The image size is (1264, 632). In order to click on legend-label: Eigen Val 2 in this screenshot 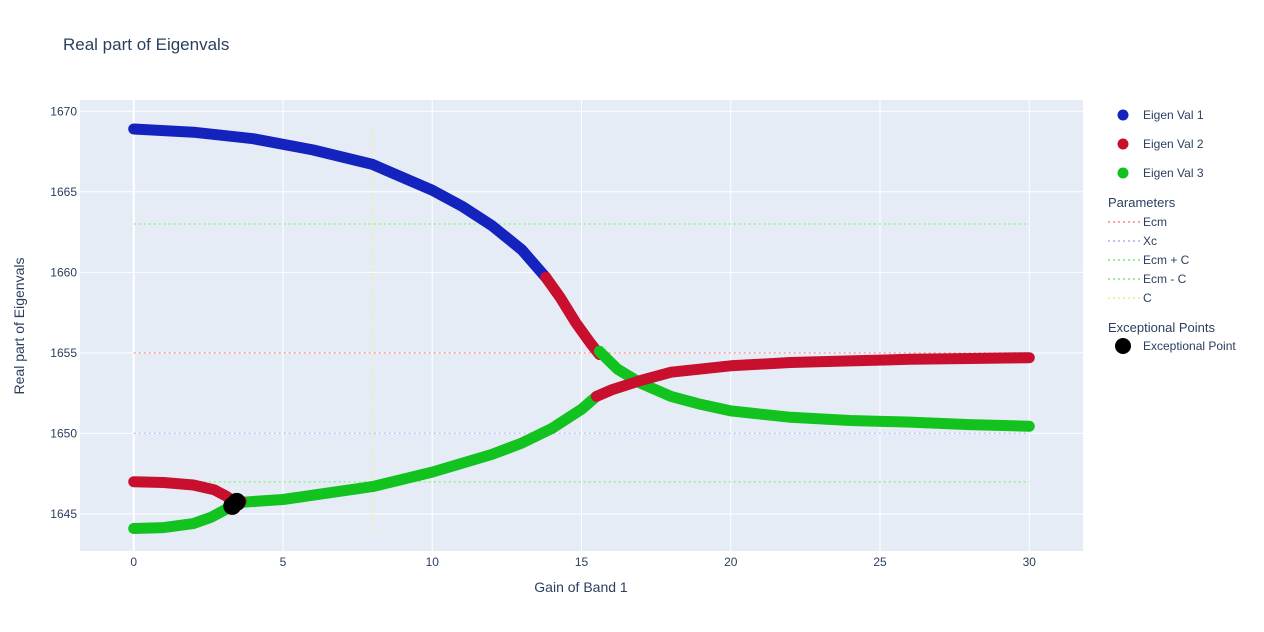, I will do `click(1173, 144)`.